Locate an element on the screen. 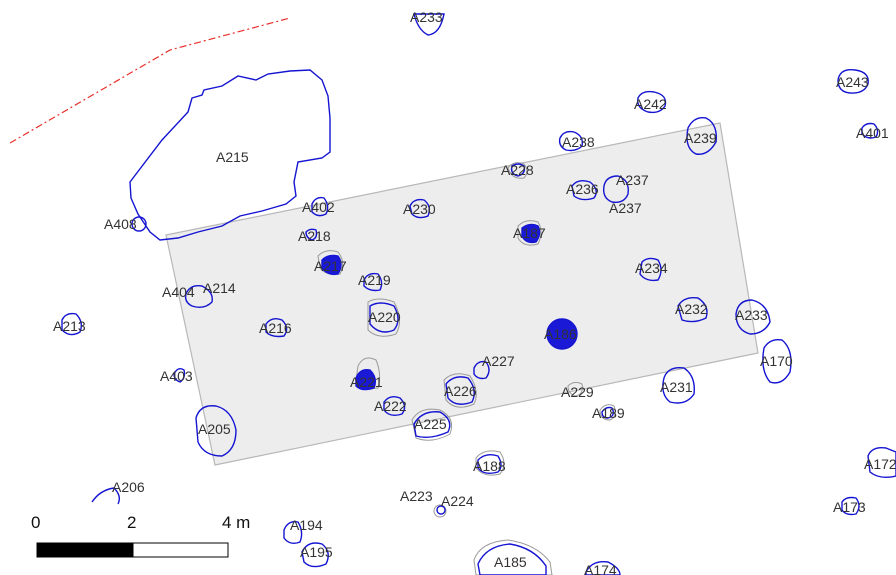 The height and width of the screenshot is (575, 896). feature-A231: A231 is located at coordinates (677, 385).